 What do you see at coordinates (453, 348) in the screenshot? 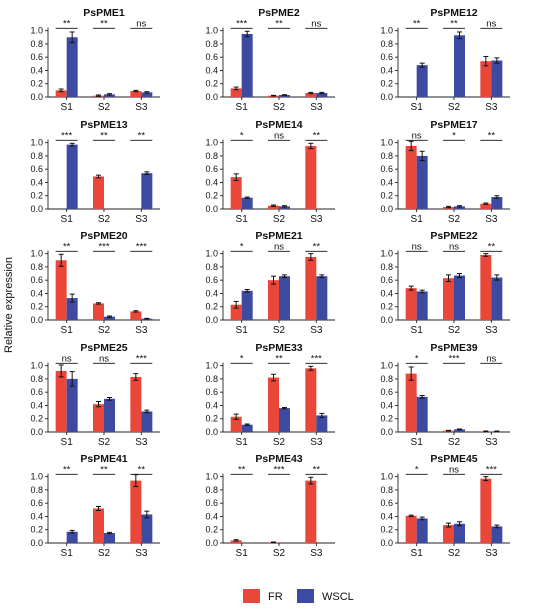
I see `panel-title: PsPME39` at bounding box center [453, 348].